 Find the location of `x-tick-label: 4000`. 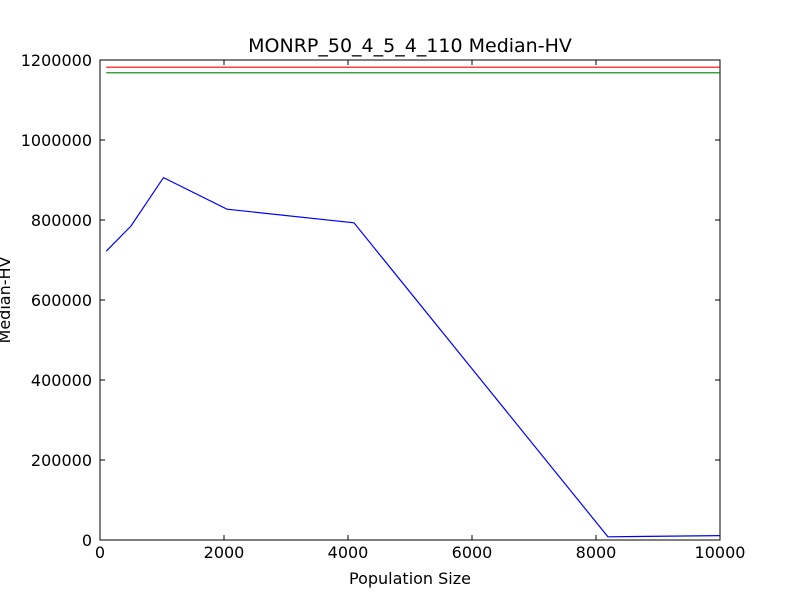

x-tick-label: 4000 is located at coordinates (348, 552).